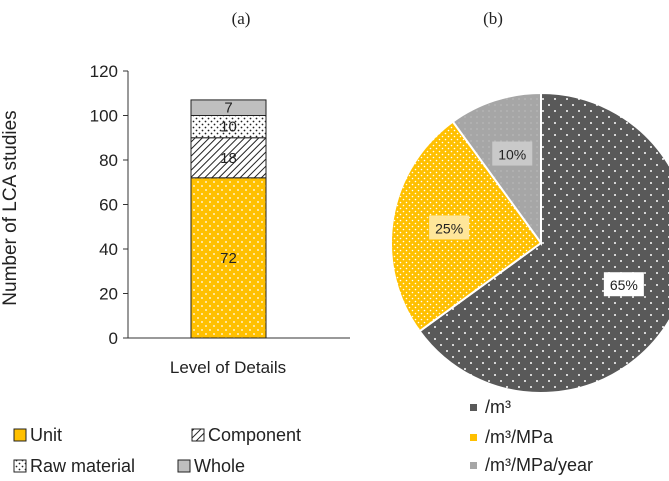 The width and height of the screenshot is (669, 481). I want to click on pie-slice-m3-mpa-year, so click(496, 169).